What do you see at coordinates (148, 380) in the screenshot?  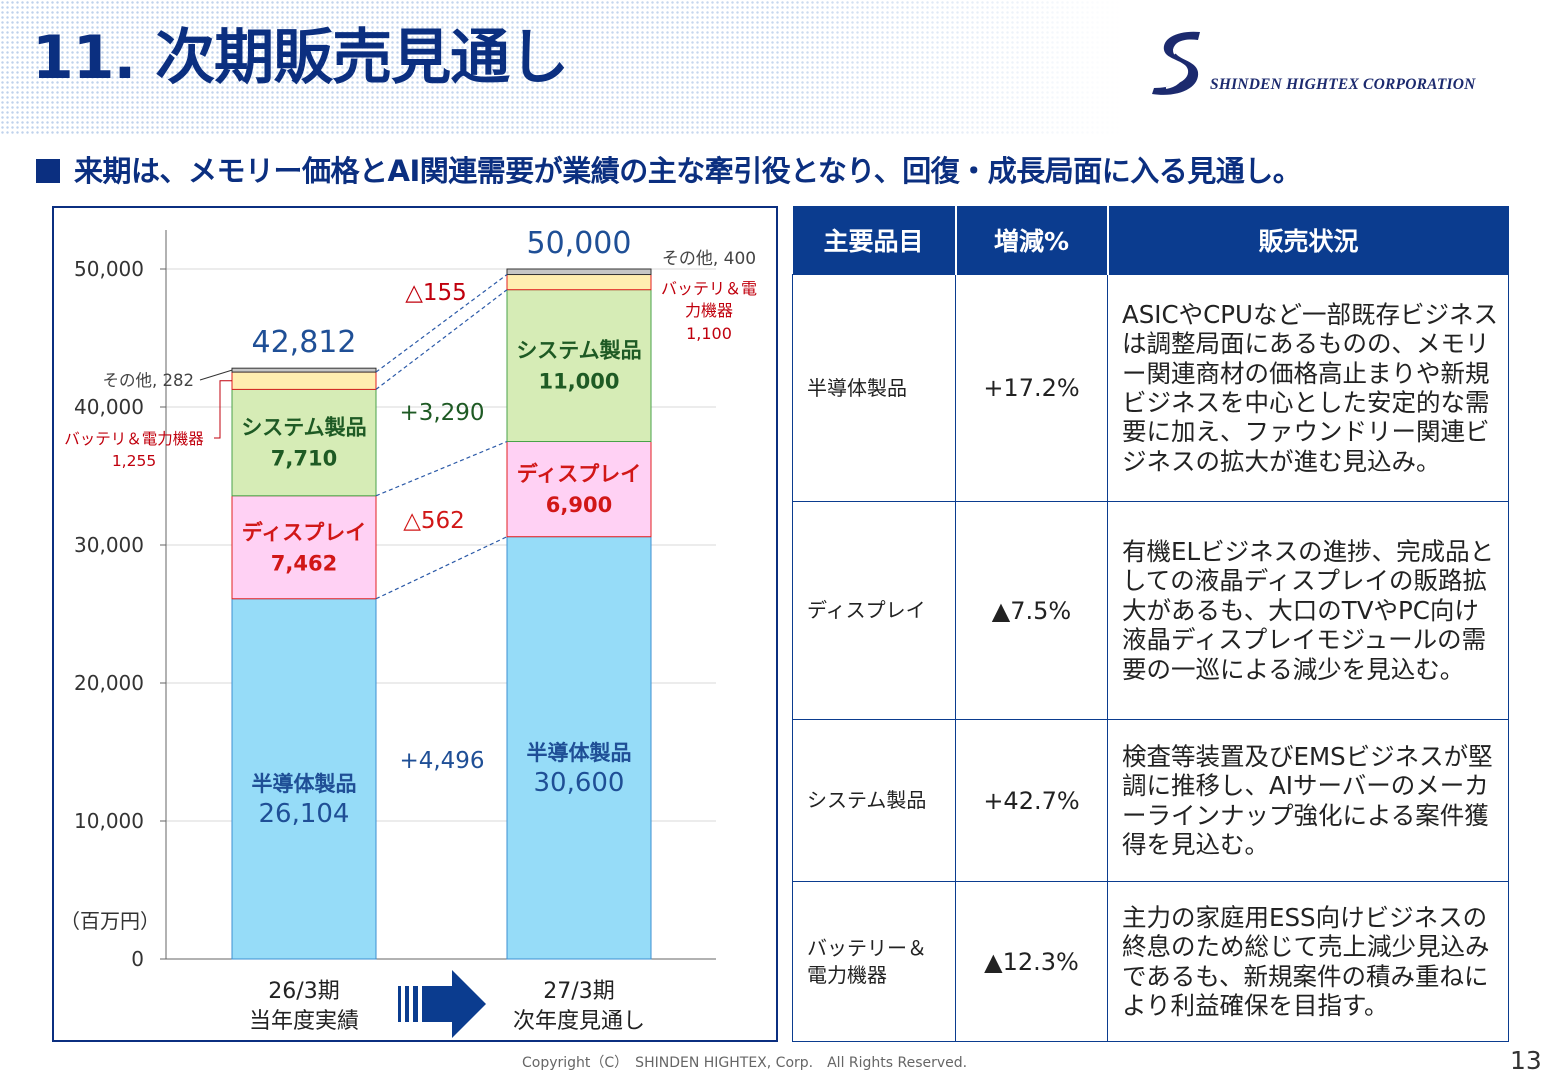 I see `other-callout-label: その他, 282` at bounding box center [148, 380].